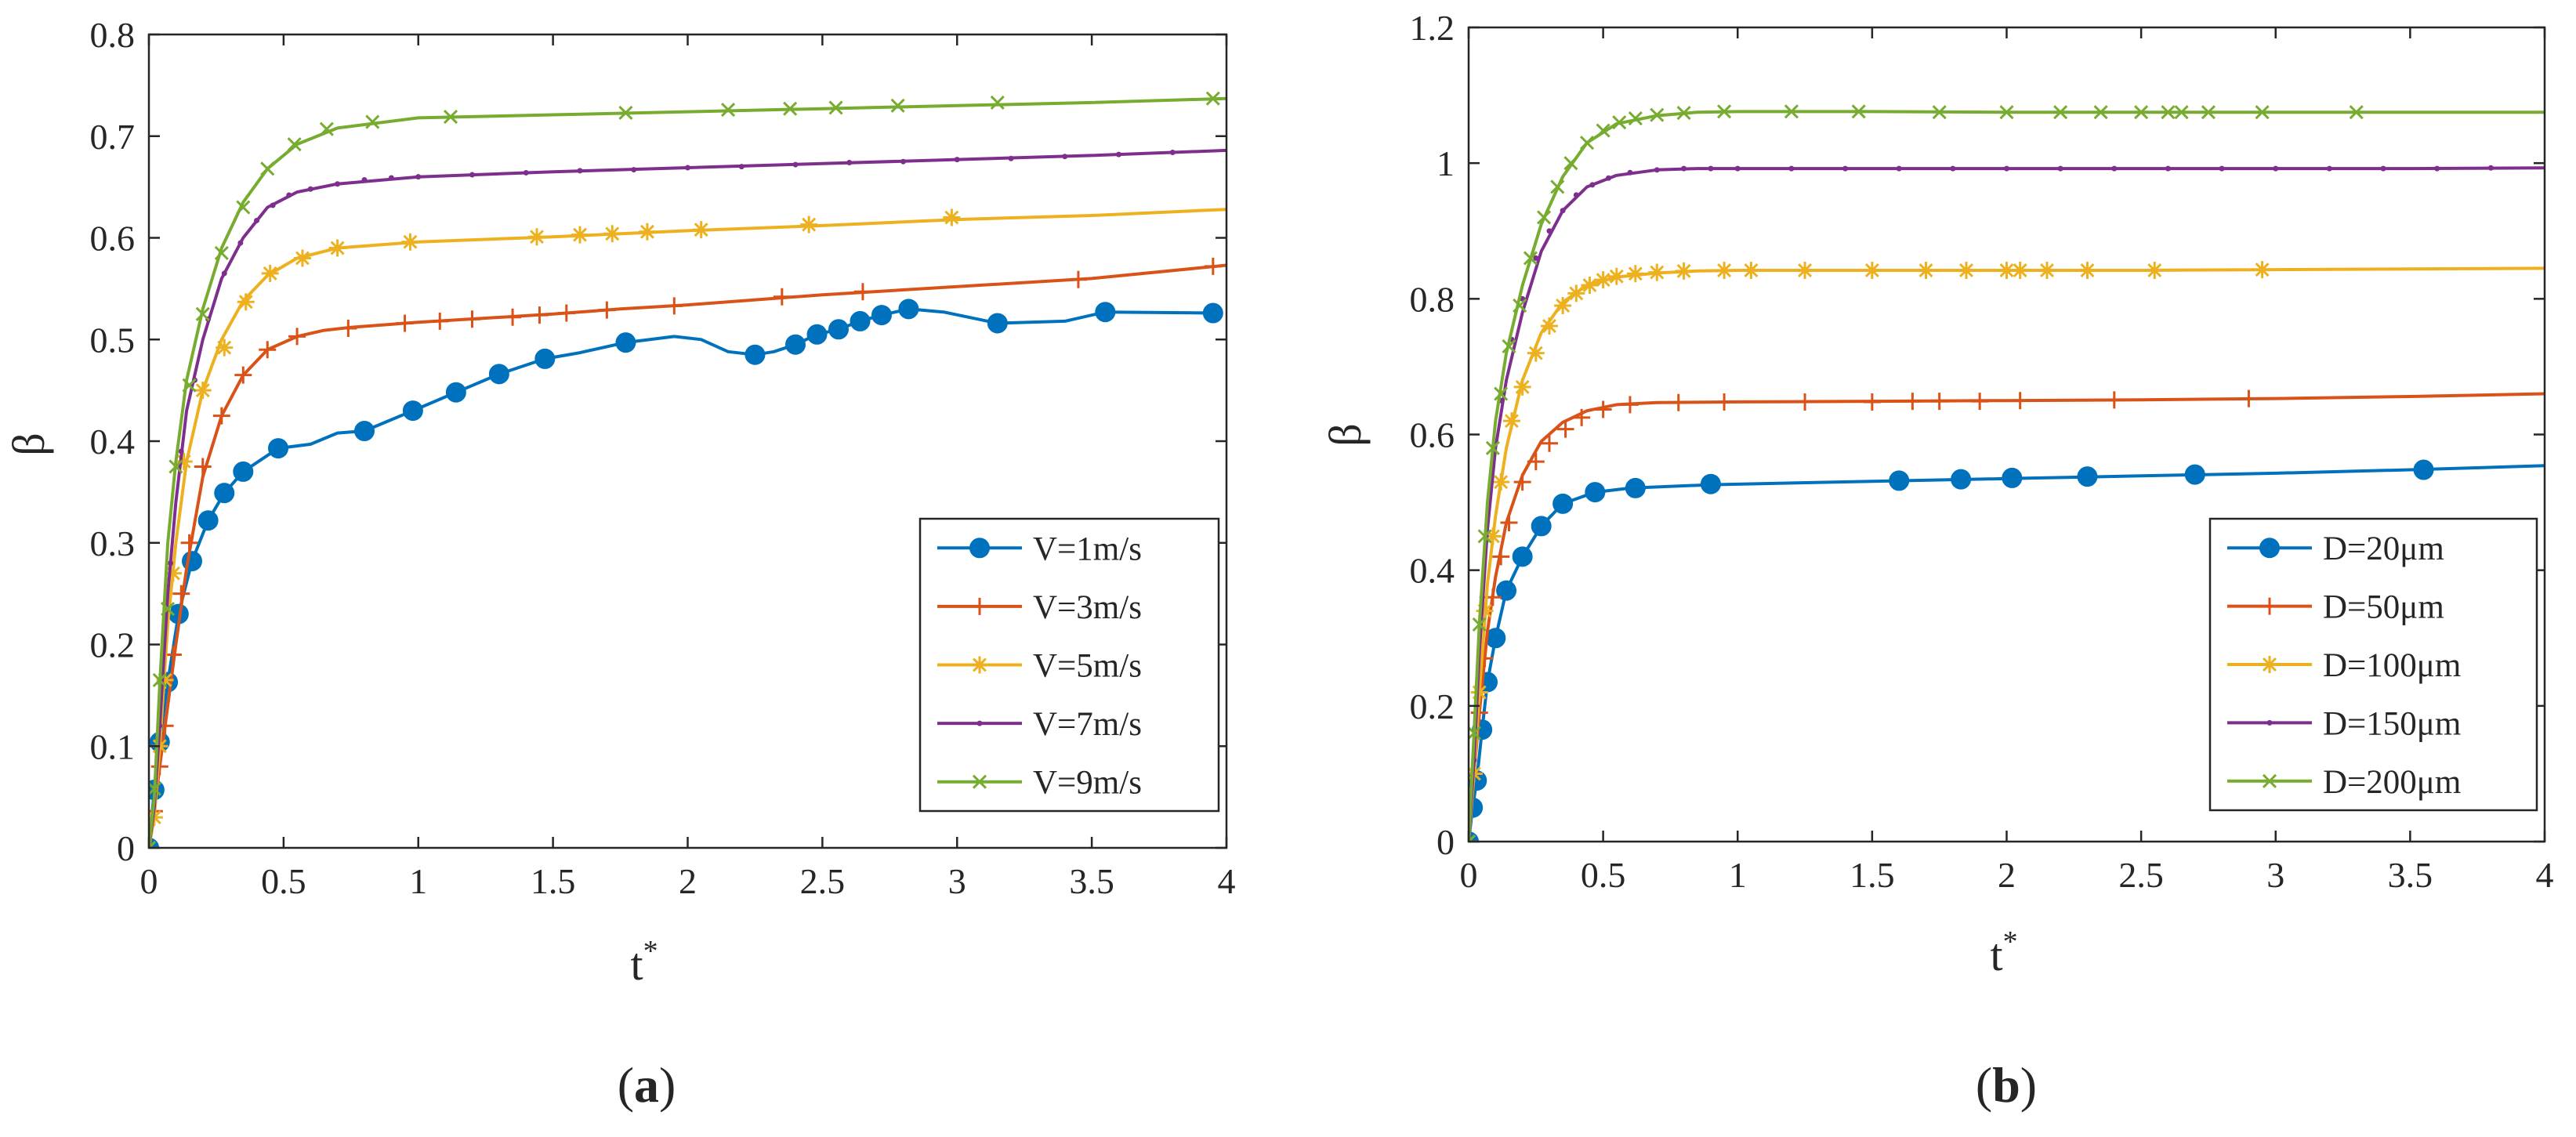 The width and height of the screenshot is (2576, 1137). I want to click on panel-a-ytick-label-2: 0.1, so click(113, 746).